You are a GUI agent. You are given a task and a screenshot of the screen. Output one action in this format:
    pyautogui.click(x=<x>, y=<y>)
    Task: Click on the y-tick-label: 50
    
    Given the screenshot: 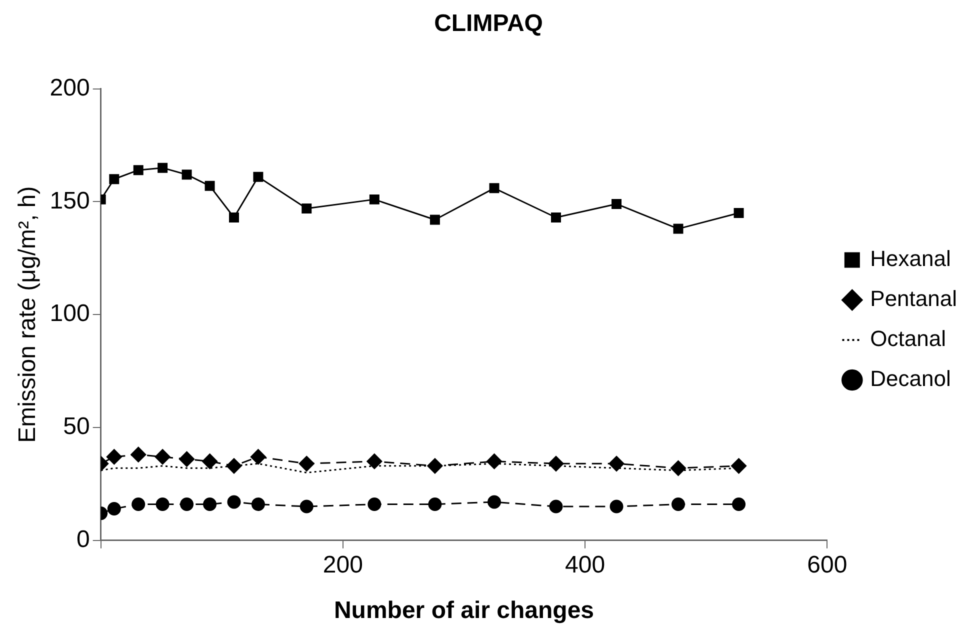 What is the action you would take?
    pyautogui.click(x=76, y=426)
    